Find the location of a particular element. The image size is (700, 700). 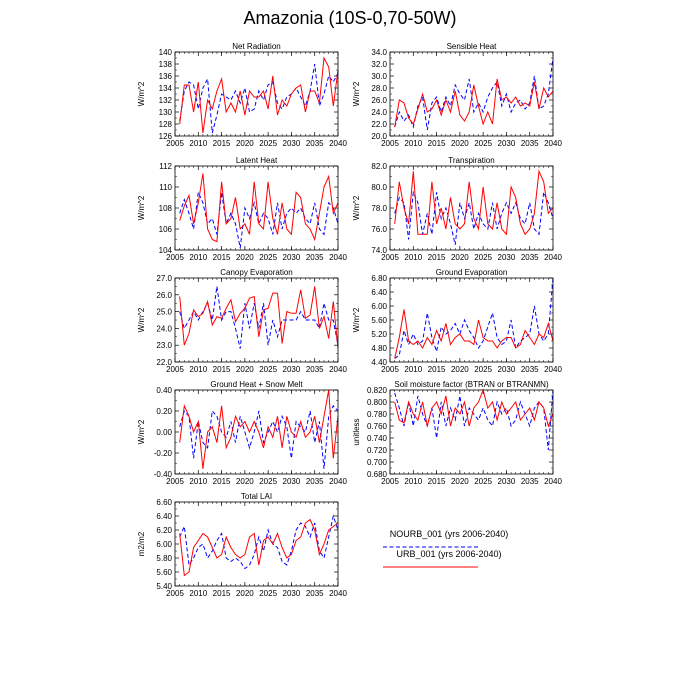

legend-label: URB_001 (yrs 2006-2040) is located at coordinates (448, 554).